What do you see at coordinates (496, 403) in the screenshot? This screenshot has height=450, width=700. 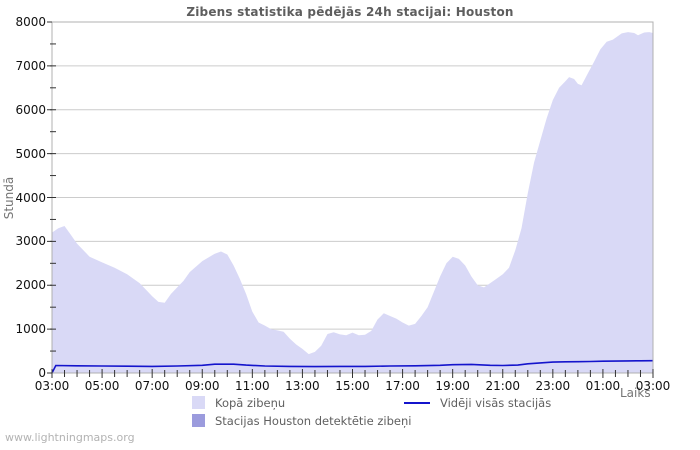 I see `legend-label-average: Vidēji visās stacijās` at bounding box center [496, 403].